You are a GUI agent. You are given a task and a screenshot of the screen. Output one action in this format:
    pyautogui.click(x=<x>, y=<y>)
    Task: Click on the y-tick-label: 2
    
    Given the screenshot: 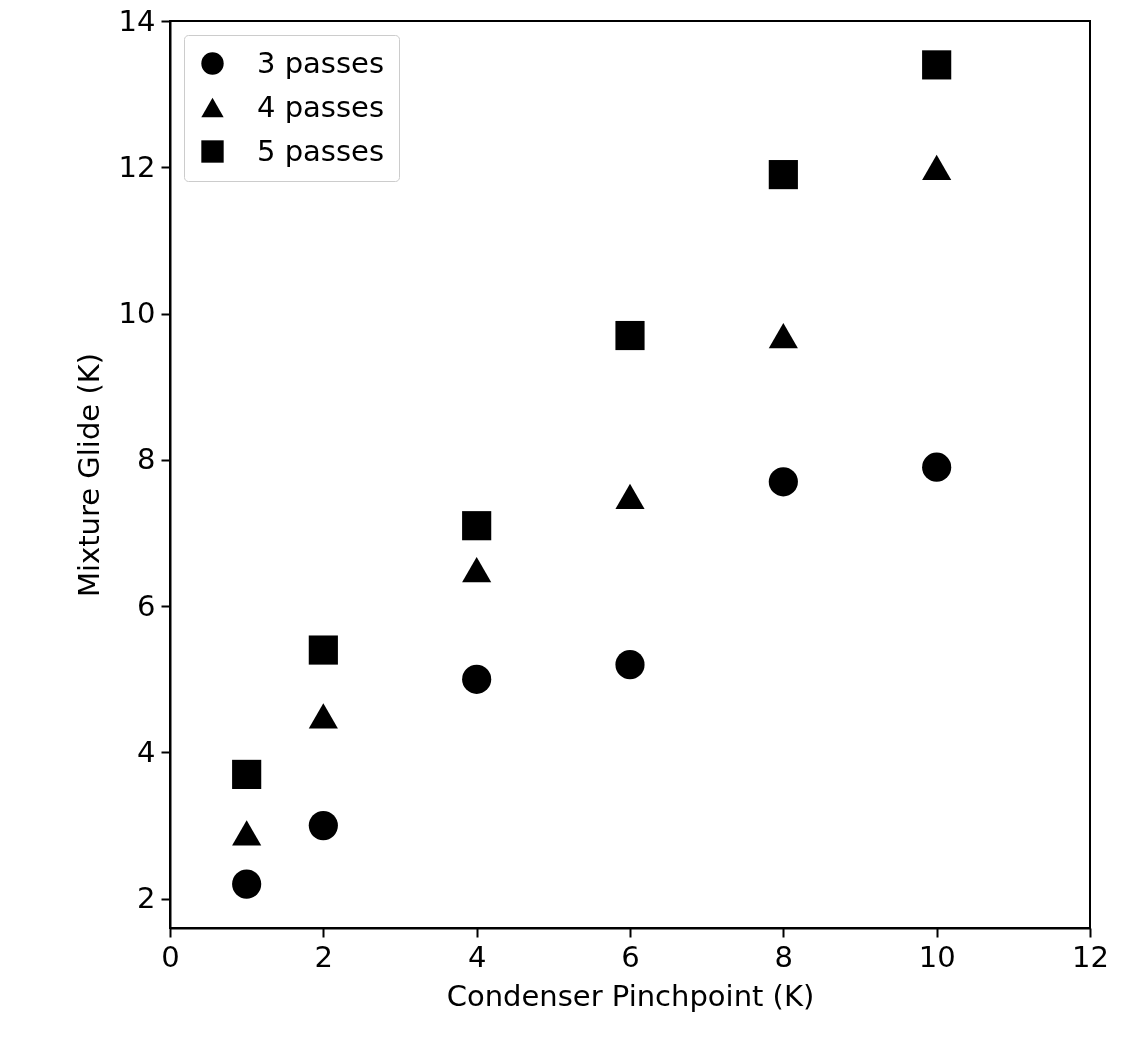 What is the action you would take?
    pyautogui.click(x=146, y=898)
    